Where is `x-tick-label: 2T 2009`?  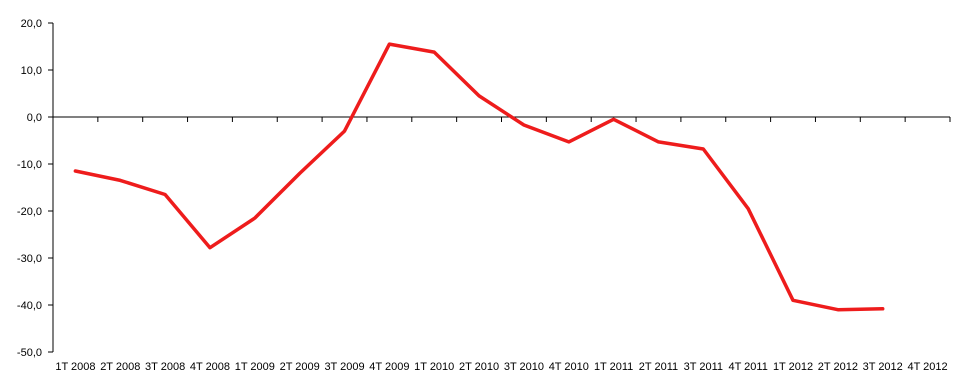 x-tick-label: 2T 2009 is located at coordinates (300, 367).